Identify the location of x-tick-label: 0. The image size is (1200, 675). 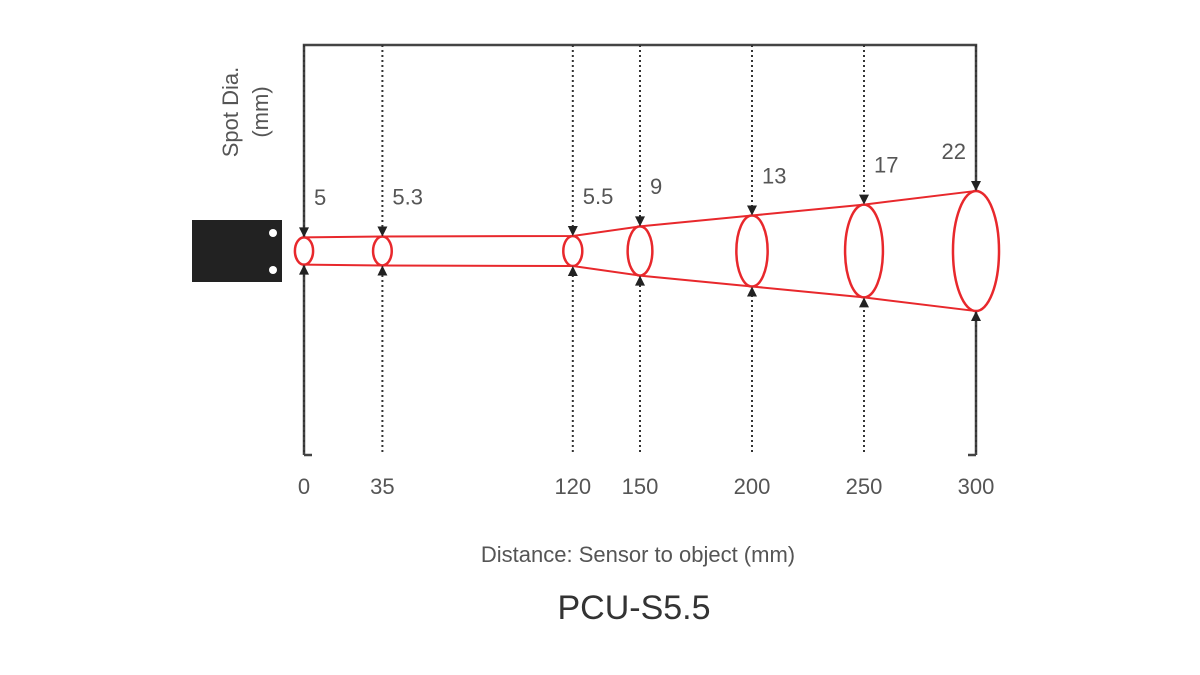
(304, 486).